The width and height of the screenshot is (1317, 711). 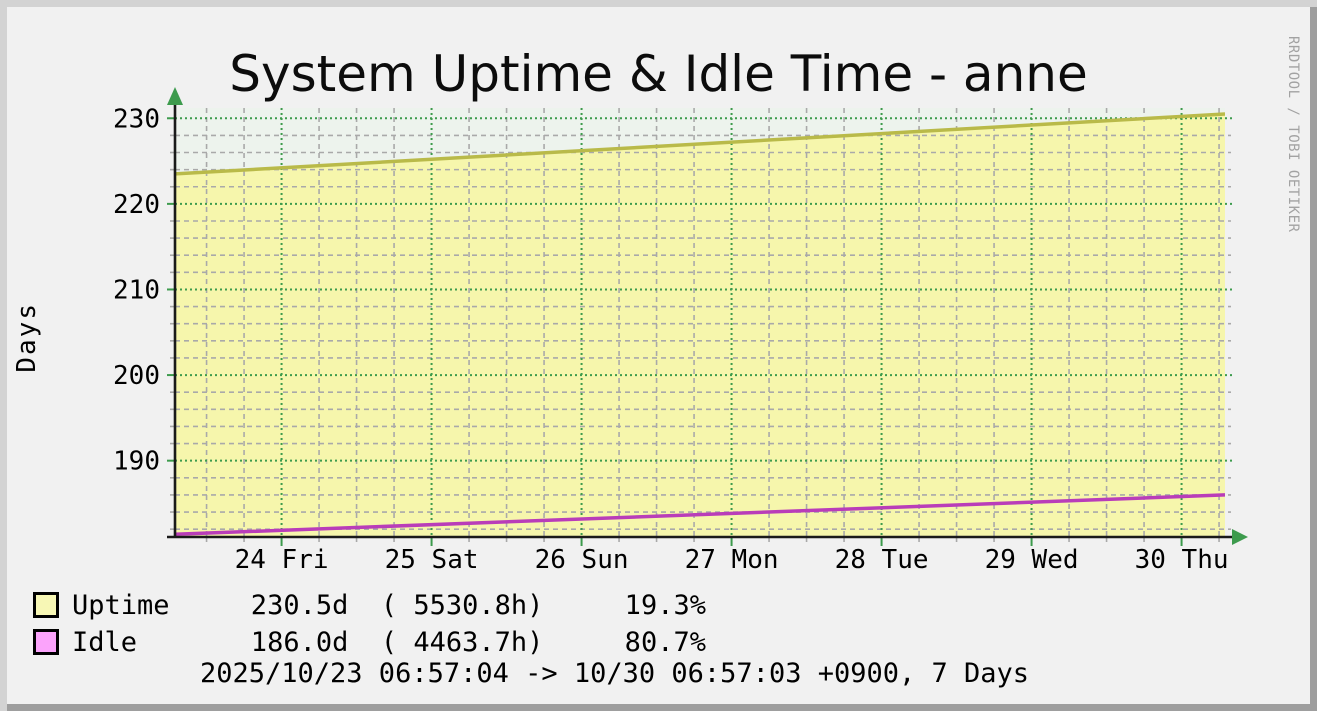 I want to click on idle-line, so click(x=700, y=514).